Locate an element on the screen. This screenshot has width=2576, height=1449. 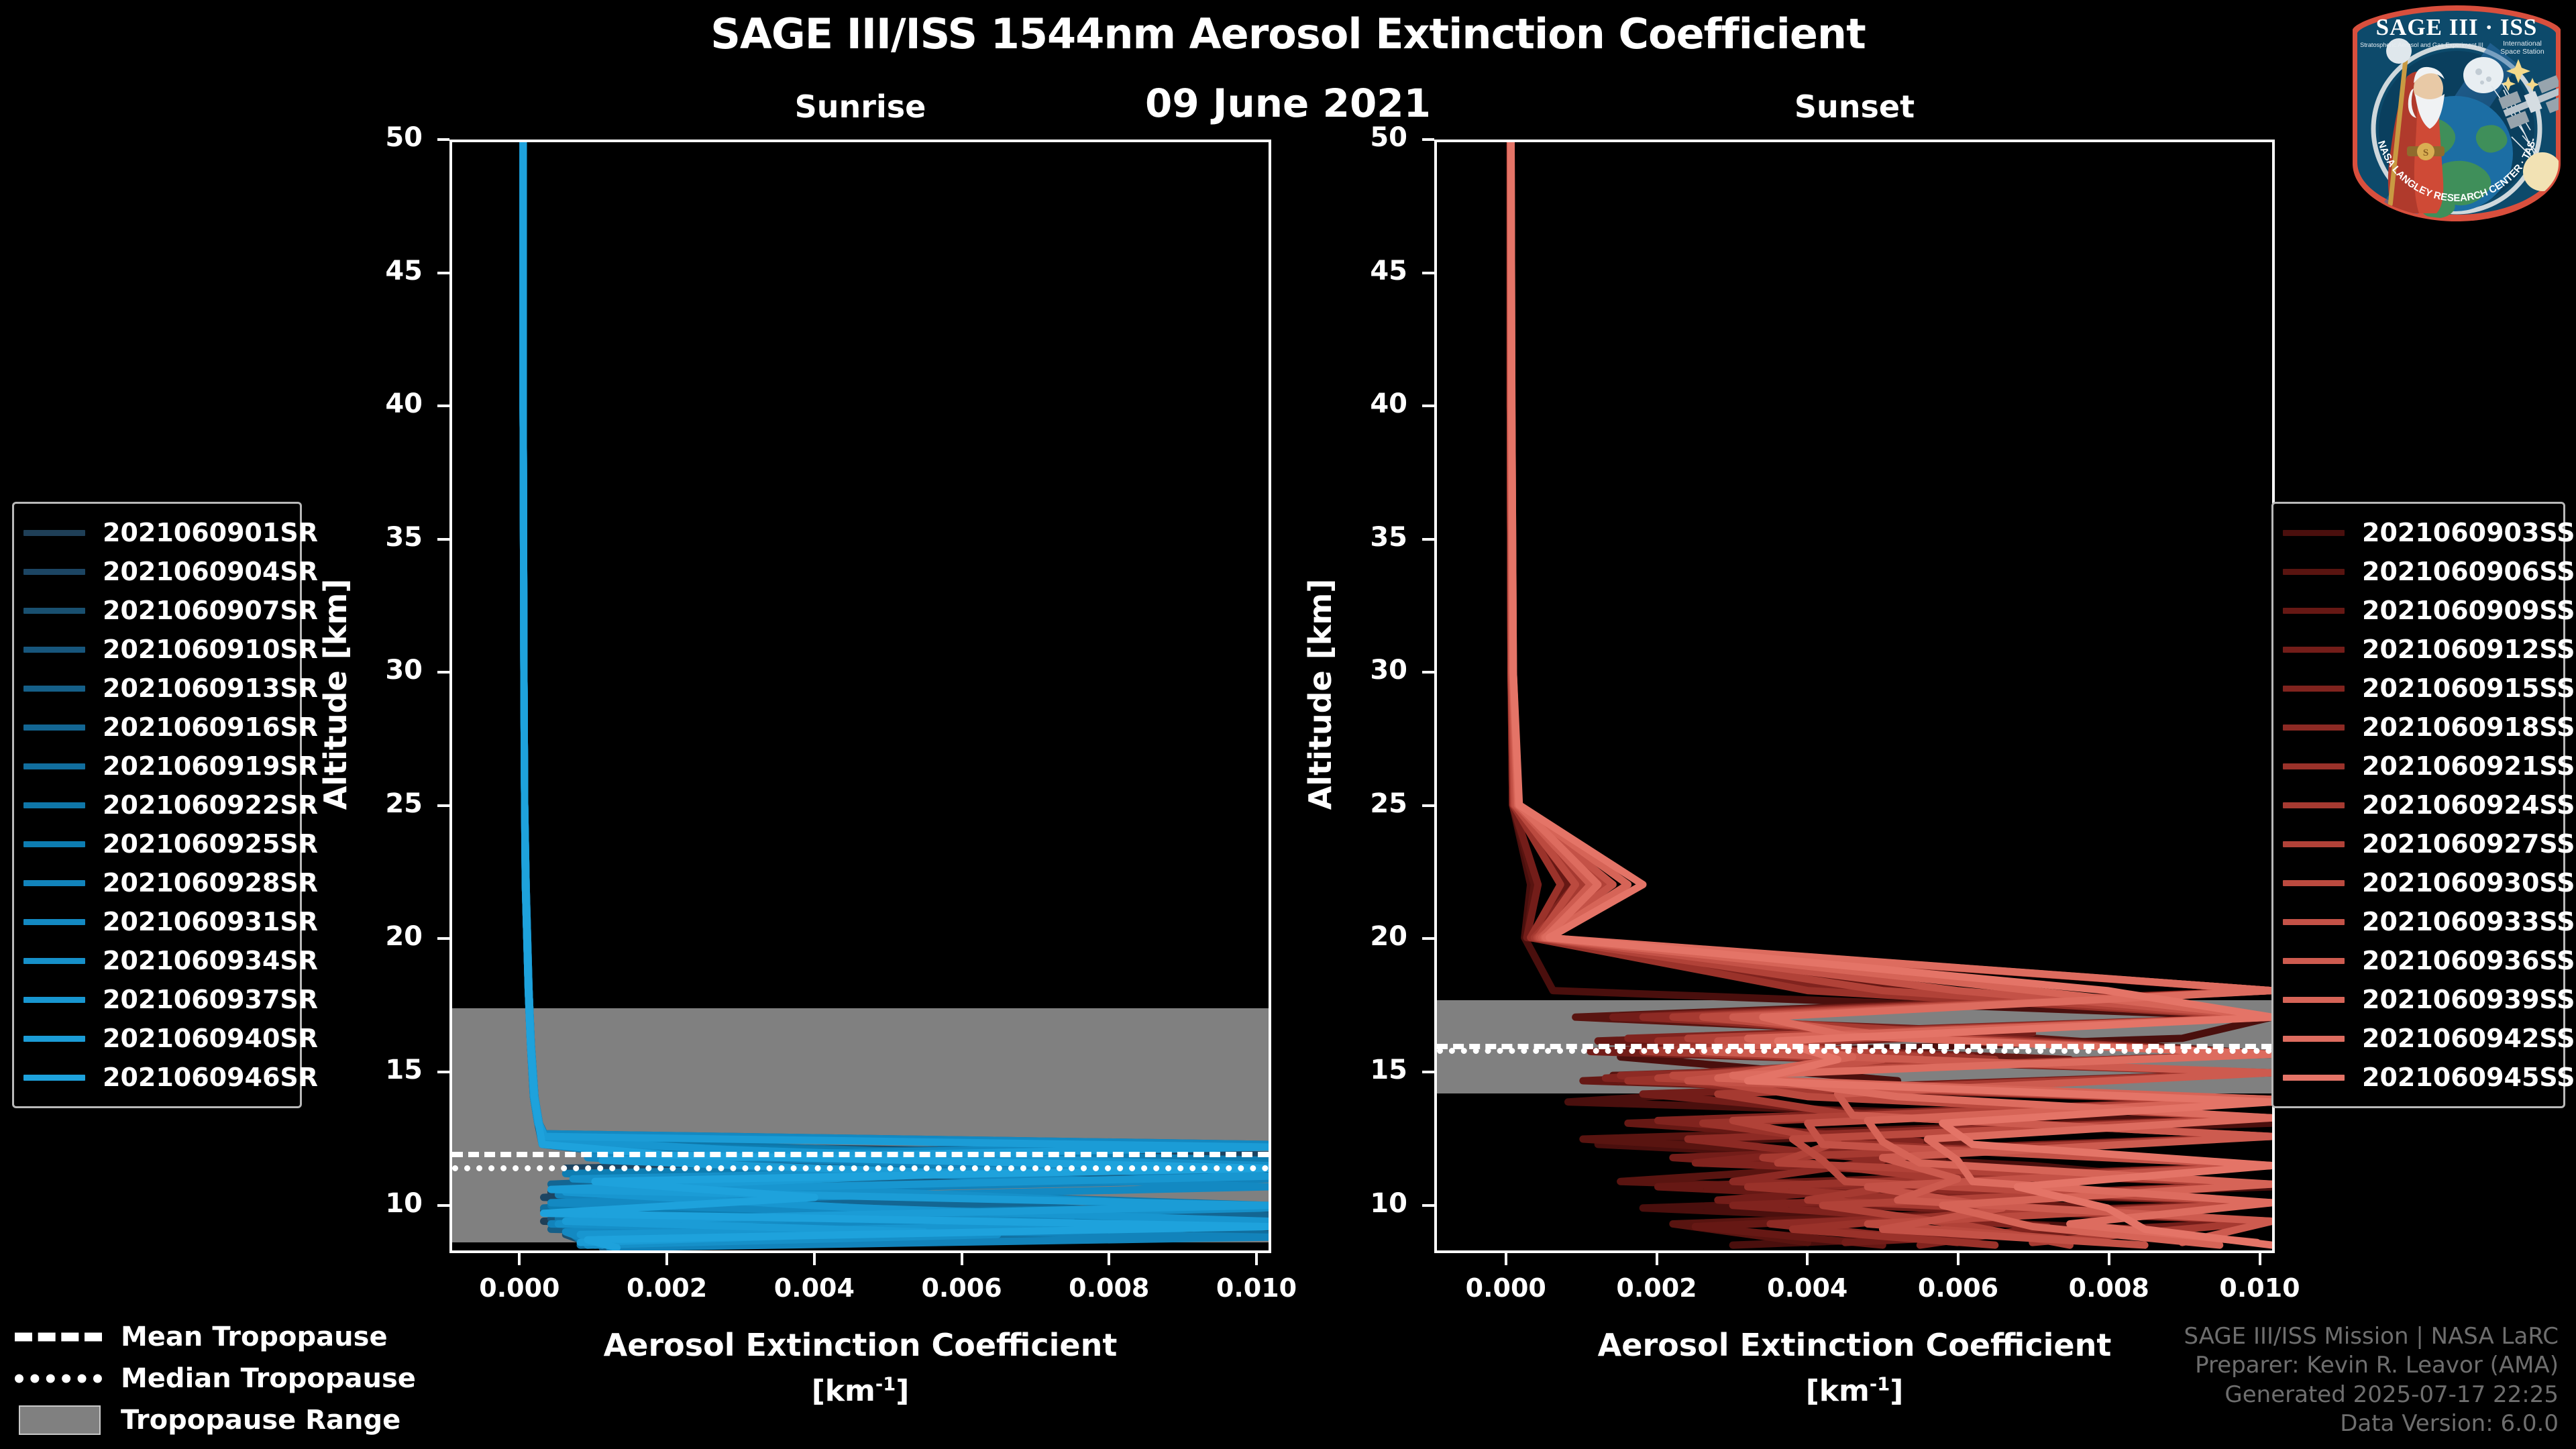
sunrise-event-legend-item: 2021060928SR is located at coordinates (170, 882).